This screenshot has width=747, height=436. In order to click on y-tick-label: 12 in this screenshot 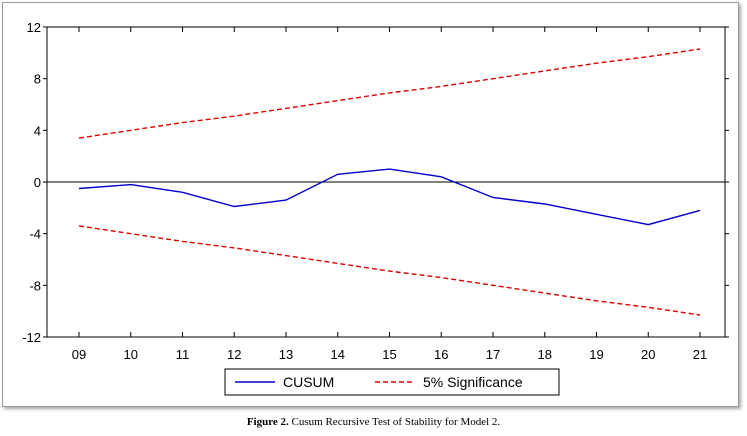, I will do `click(34, 27)`.